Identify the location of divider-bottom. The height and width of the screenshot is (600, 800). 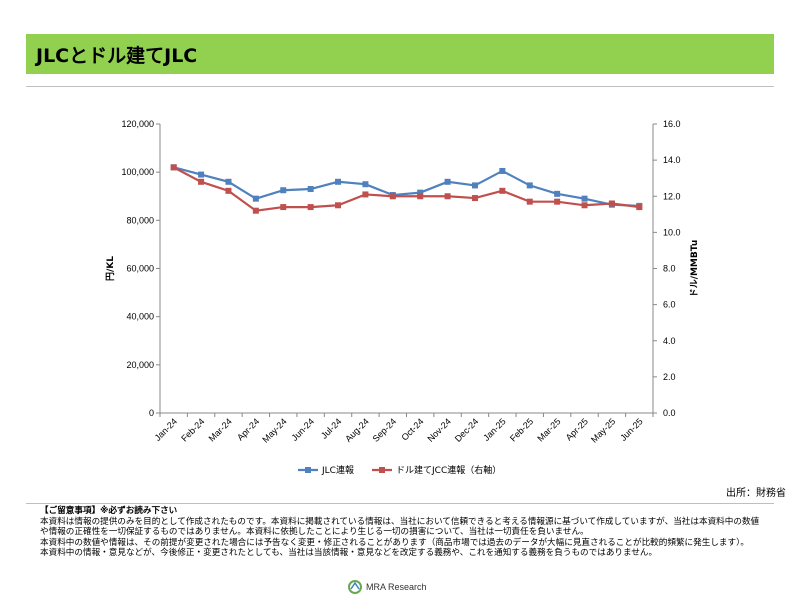
(400, 503).